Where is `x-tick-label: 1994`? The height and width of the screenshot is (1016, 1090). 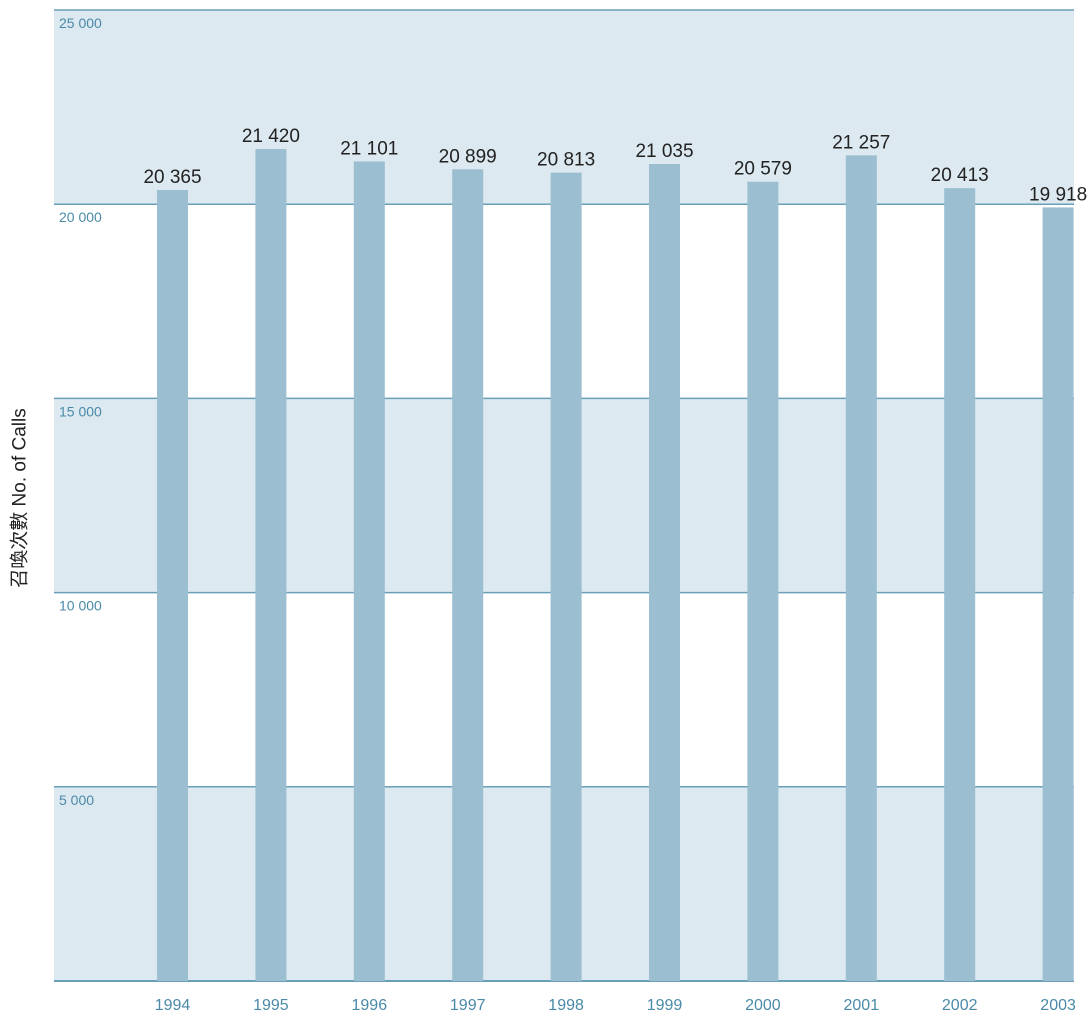 x-tick-label: 1994 is located at coordinates (173, 1005).